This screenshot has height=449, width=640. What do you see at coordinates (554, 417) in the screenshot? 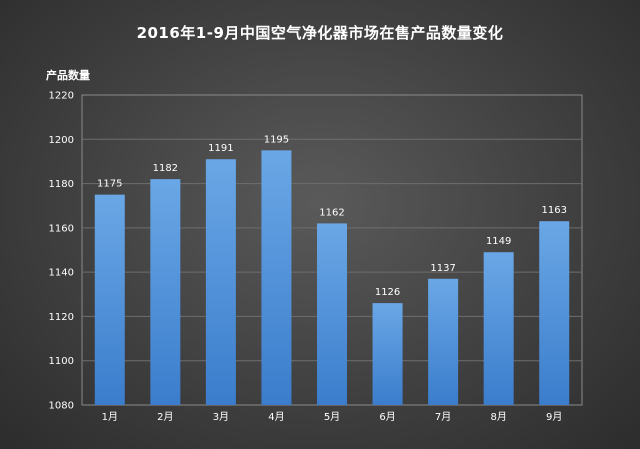
I see `x-tick-label: 9月` at bounding box center [554, 417].